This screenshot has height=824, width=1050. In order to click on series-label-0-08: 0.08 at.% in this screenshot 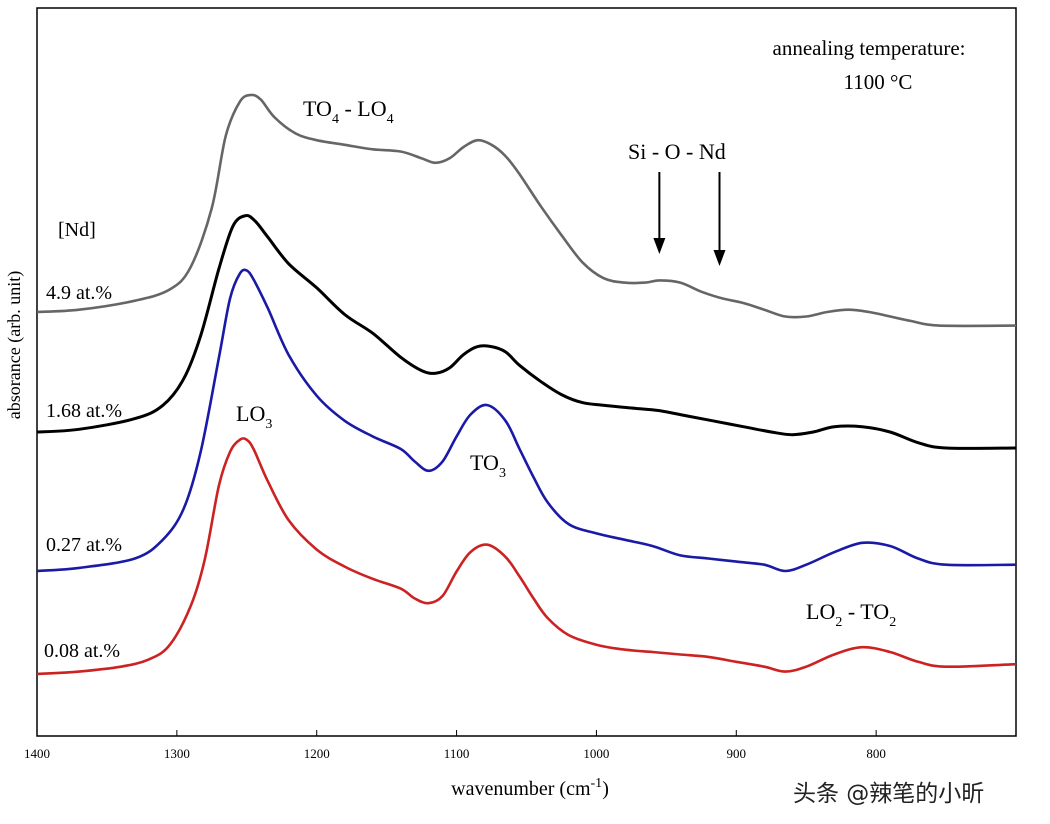, I will do `click(82, 651)`.